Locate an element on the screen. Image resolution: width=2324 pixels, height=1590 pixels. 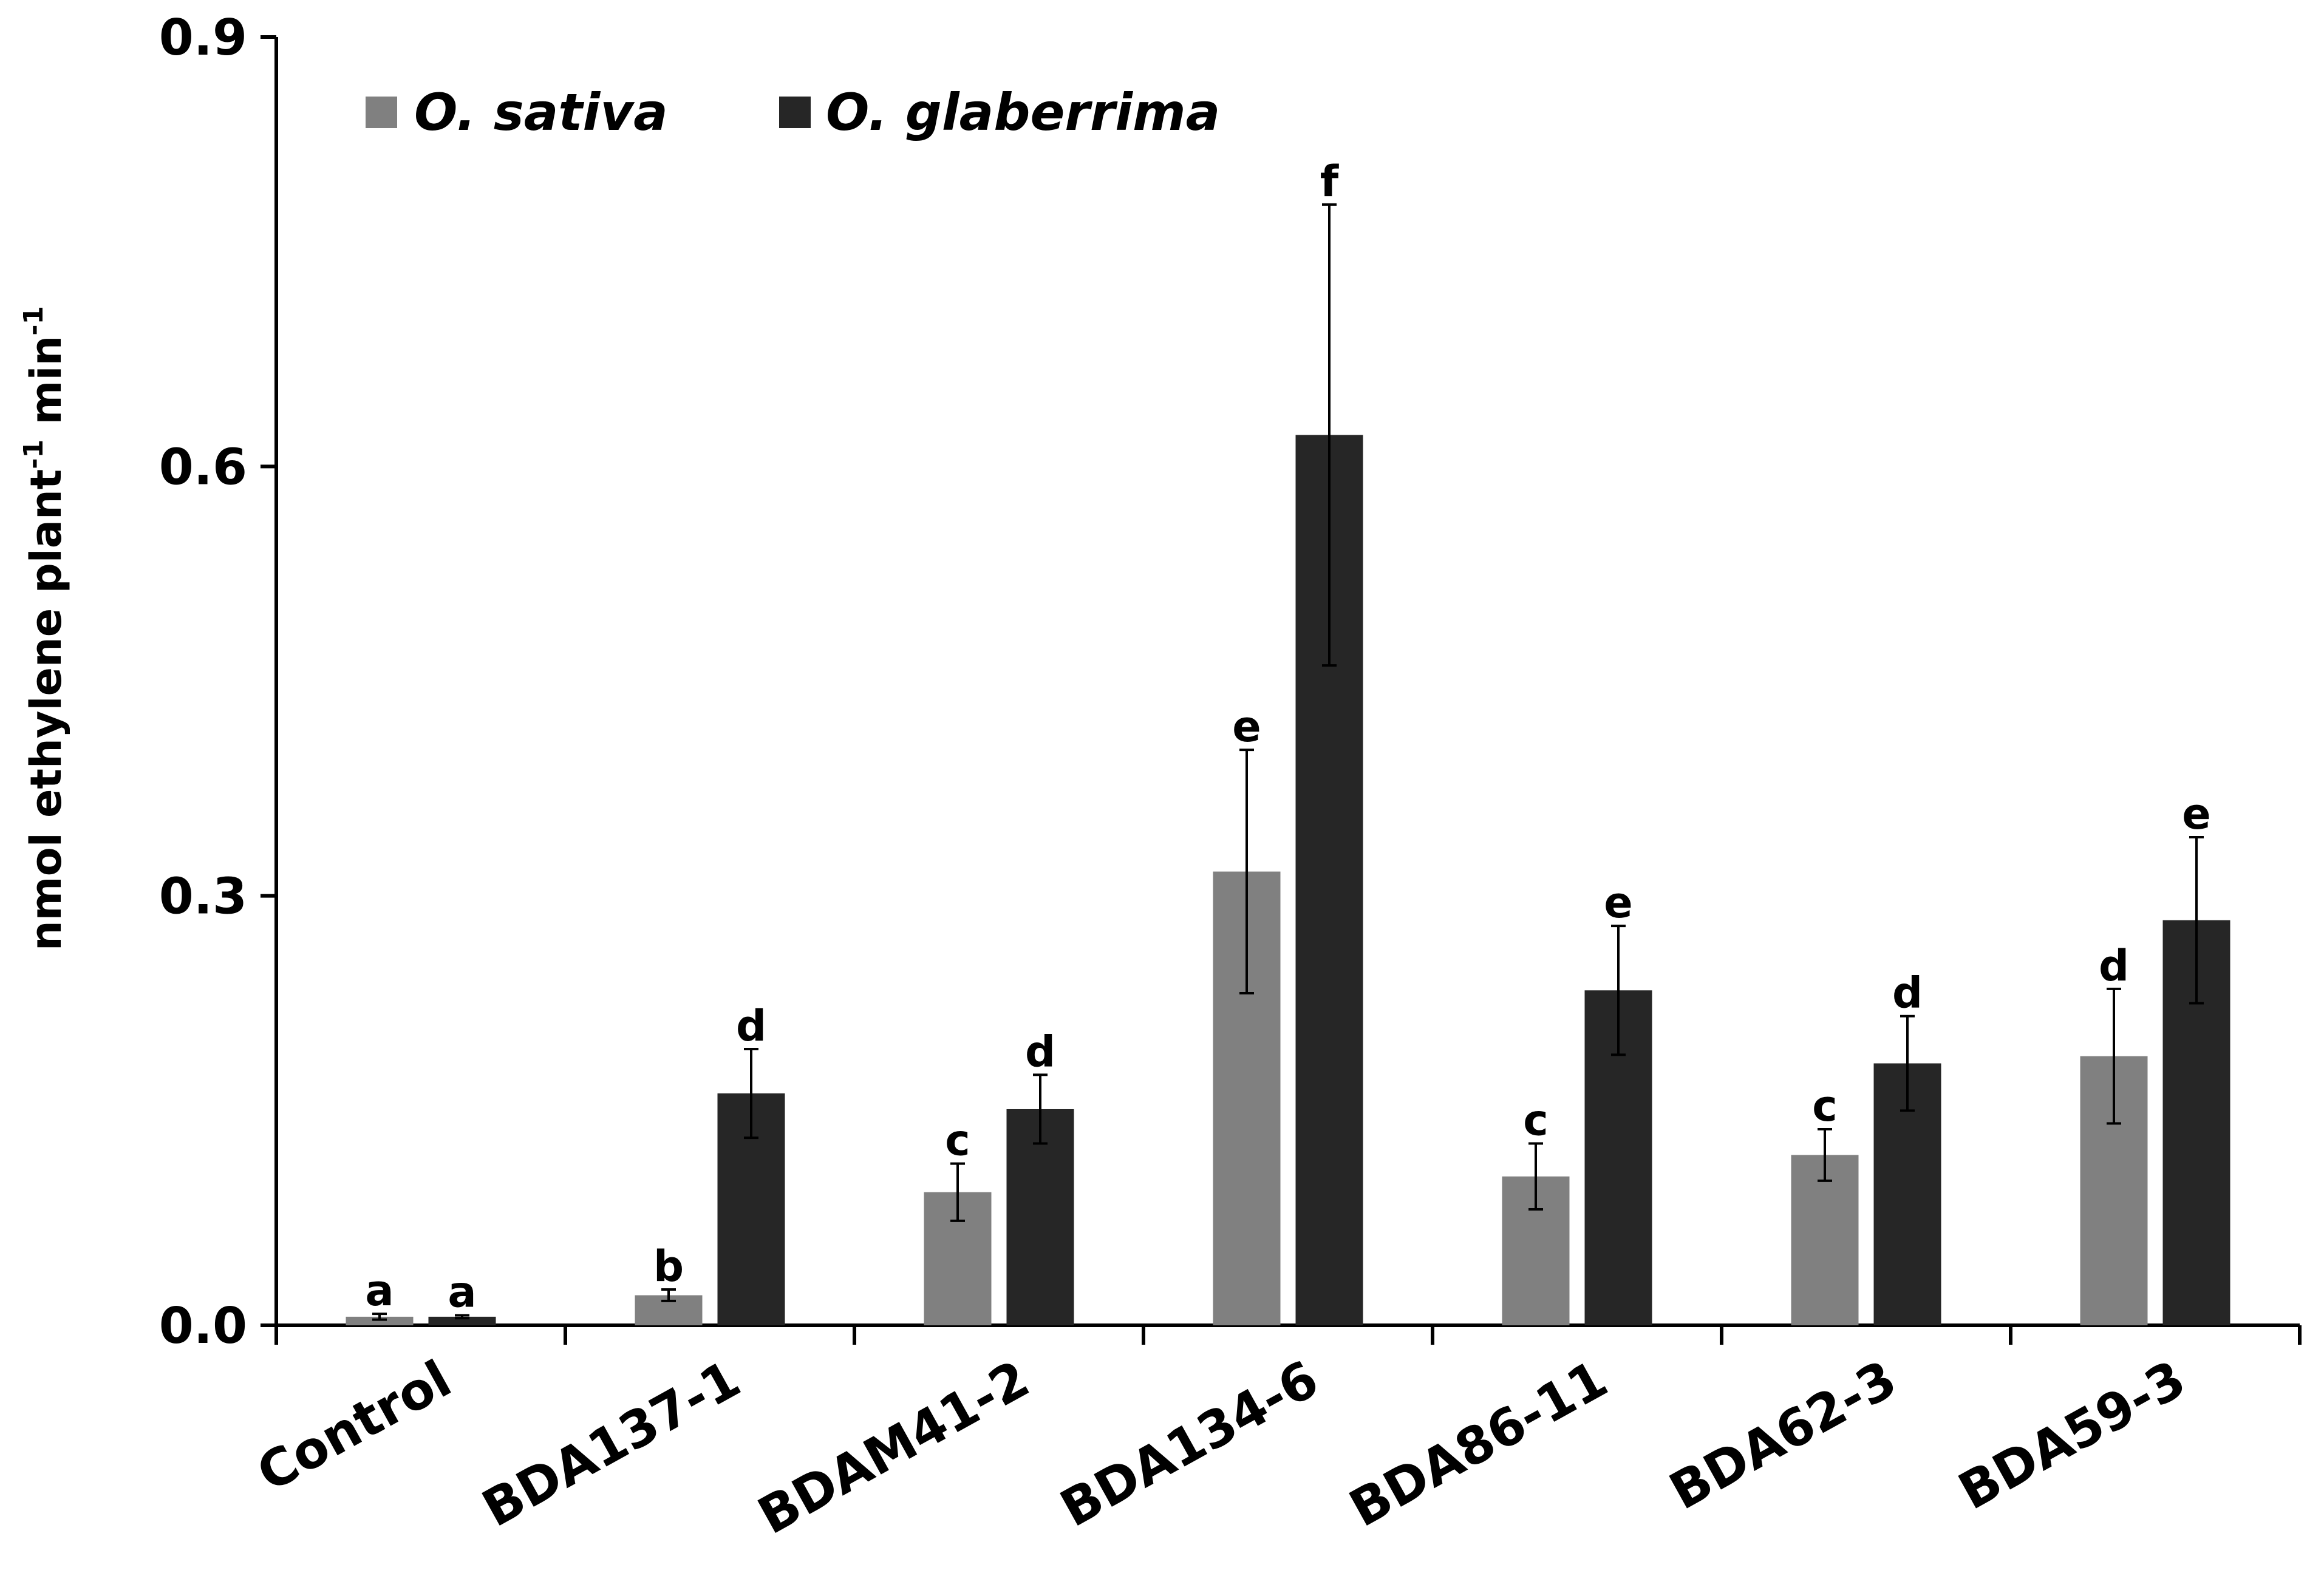
x-tick-label-bda137-1: BDA137-1 is located at coordinates (610, 1443).